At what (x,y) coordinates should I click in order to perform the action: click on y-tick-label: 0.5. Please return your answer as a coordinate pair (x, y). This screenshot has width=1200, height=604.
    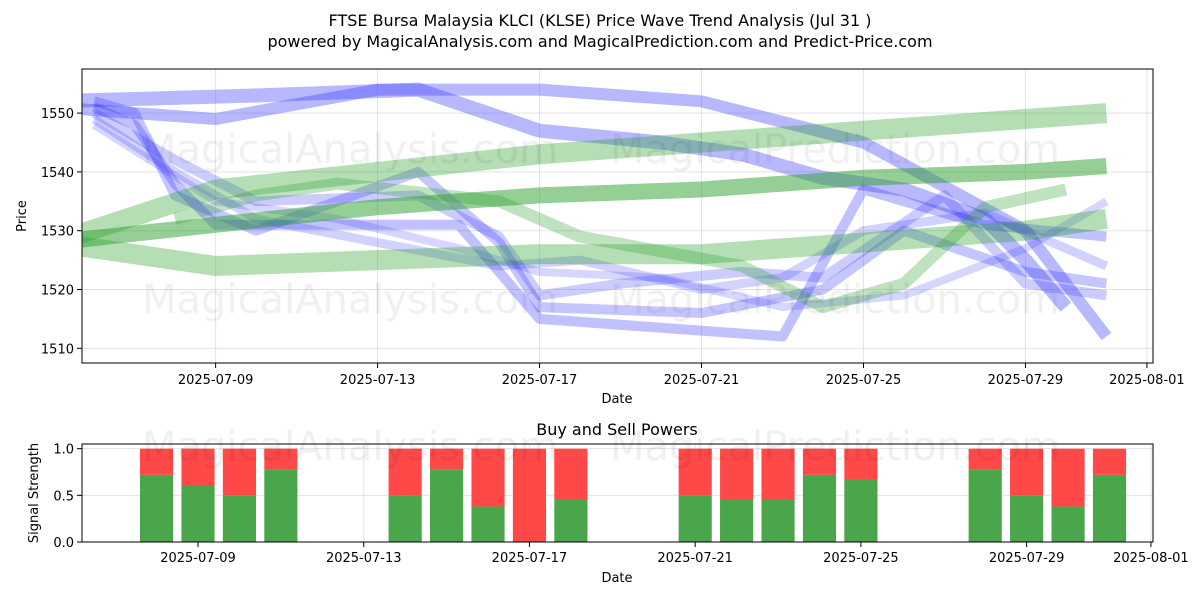
    Looking at the image, I should click on (63, 496).